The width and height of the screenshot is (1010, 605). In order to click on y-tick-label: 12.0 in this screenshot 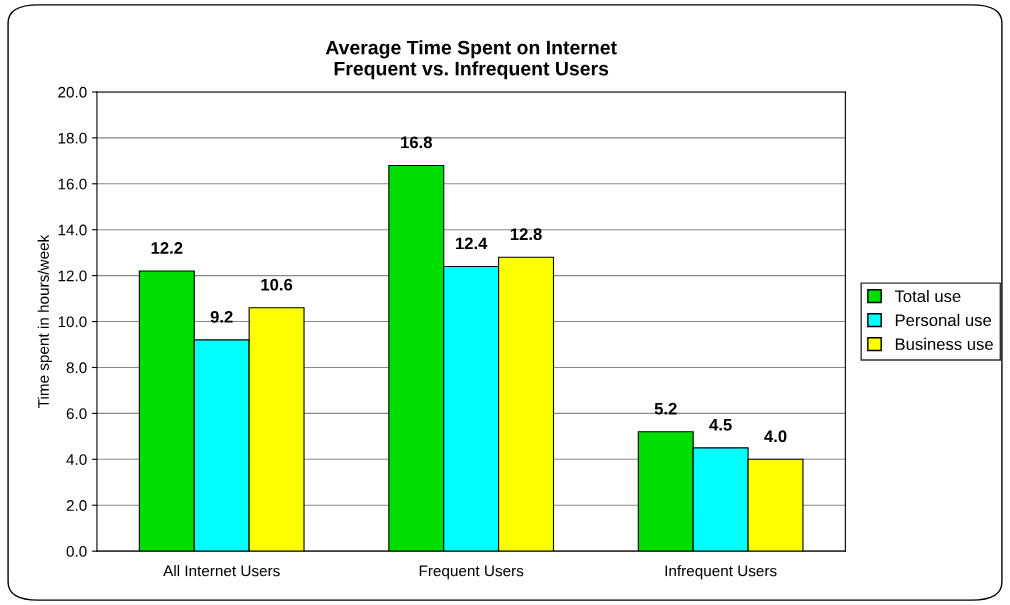, I will do `click(72, 276)`.